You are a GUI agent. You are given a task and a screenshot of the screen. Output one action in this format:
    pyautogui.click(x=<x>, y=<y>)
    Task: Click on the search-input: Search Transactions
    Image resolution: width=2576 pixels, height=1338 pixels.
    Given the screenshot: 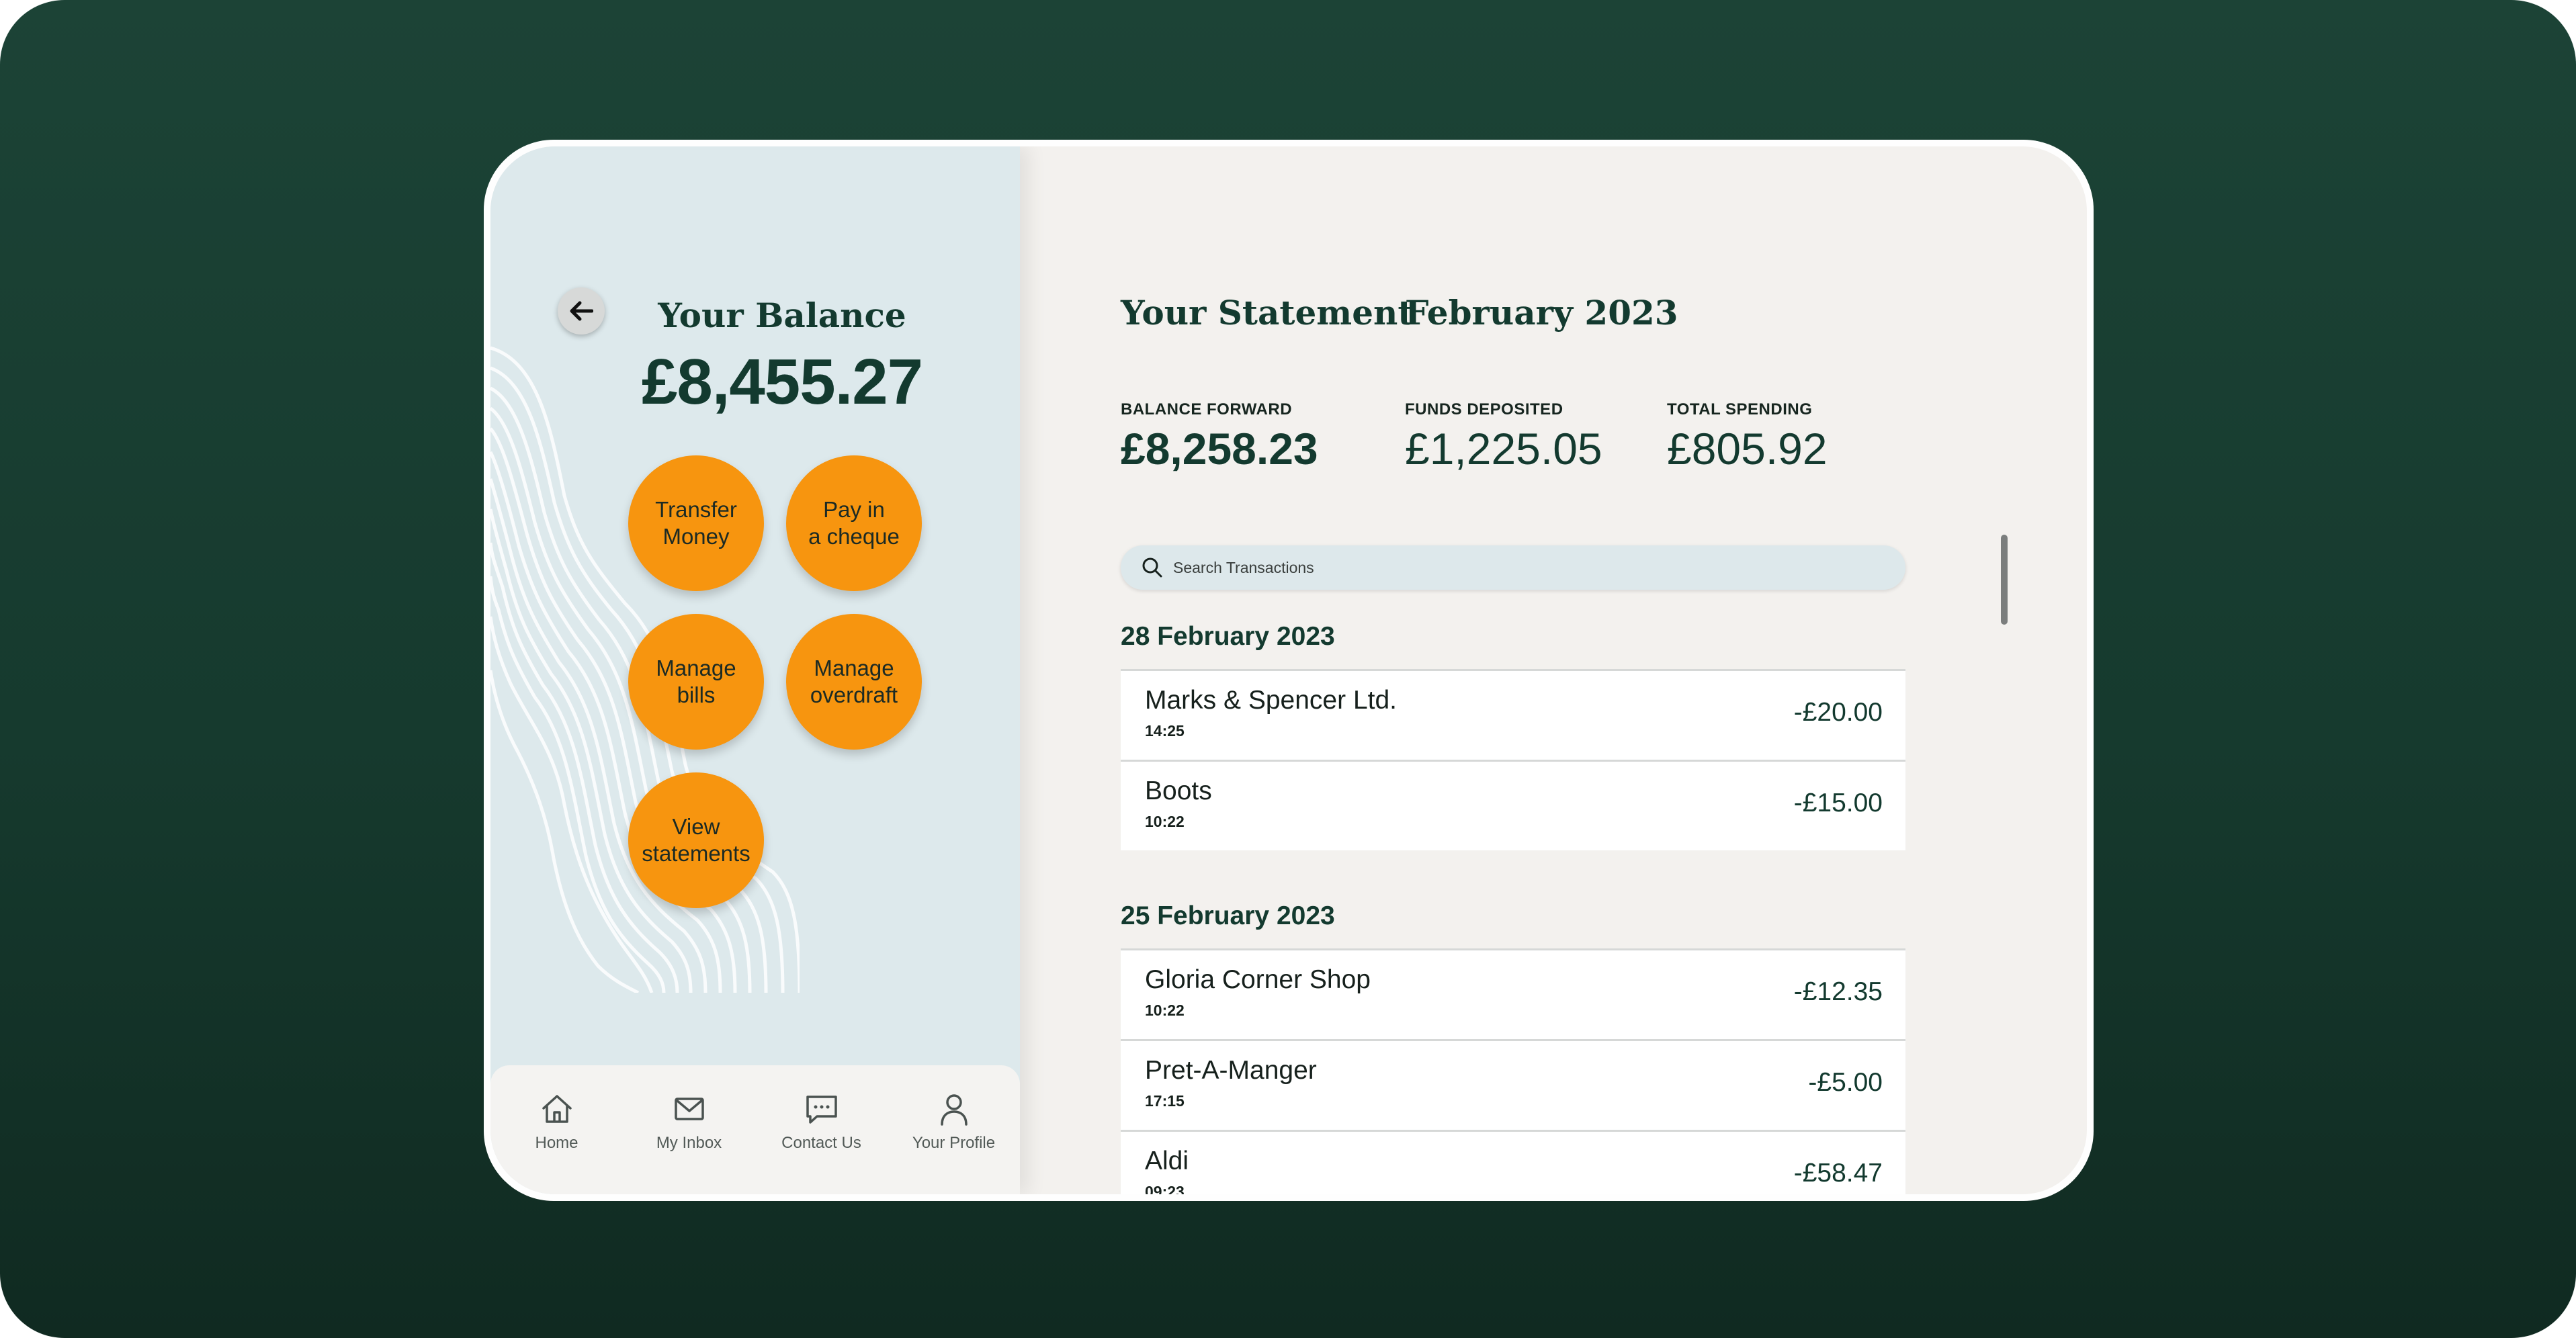 What is the action you would take?
    pyautogui.click(x=1513, y=567)
    